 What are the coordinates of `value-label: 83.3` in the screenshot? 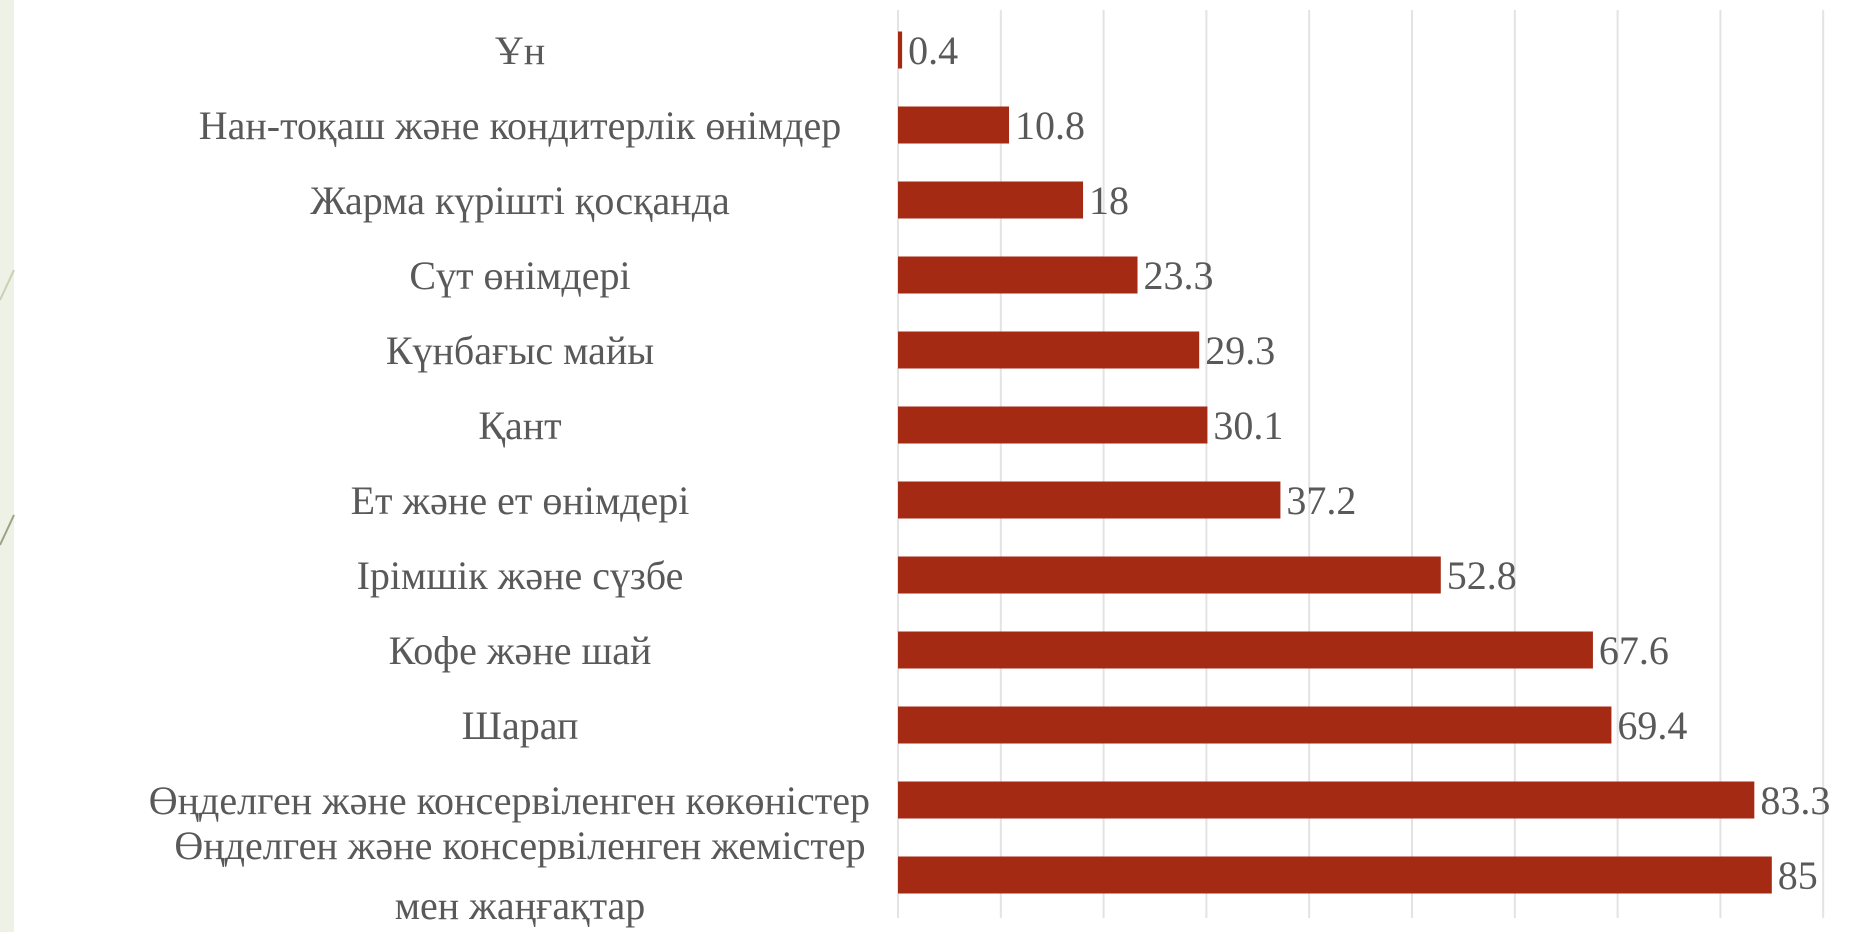 It's located at (1795, 800).